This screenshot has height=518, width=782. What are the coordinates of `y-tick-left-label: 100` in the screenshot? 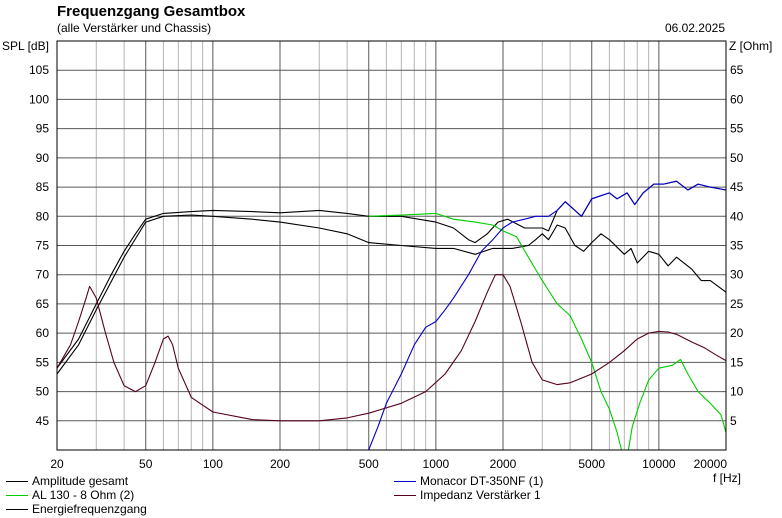 It's located at (39, 99).